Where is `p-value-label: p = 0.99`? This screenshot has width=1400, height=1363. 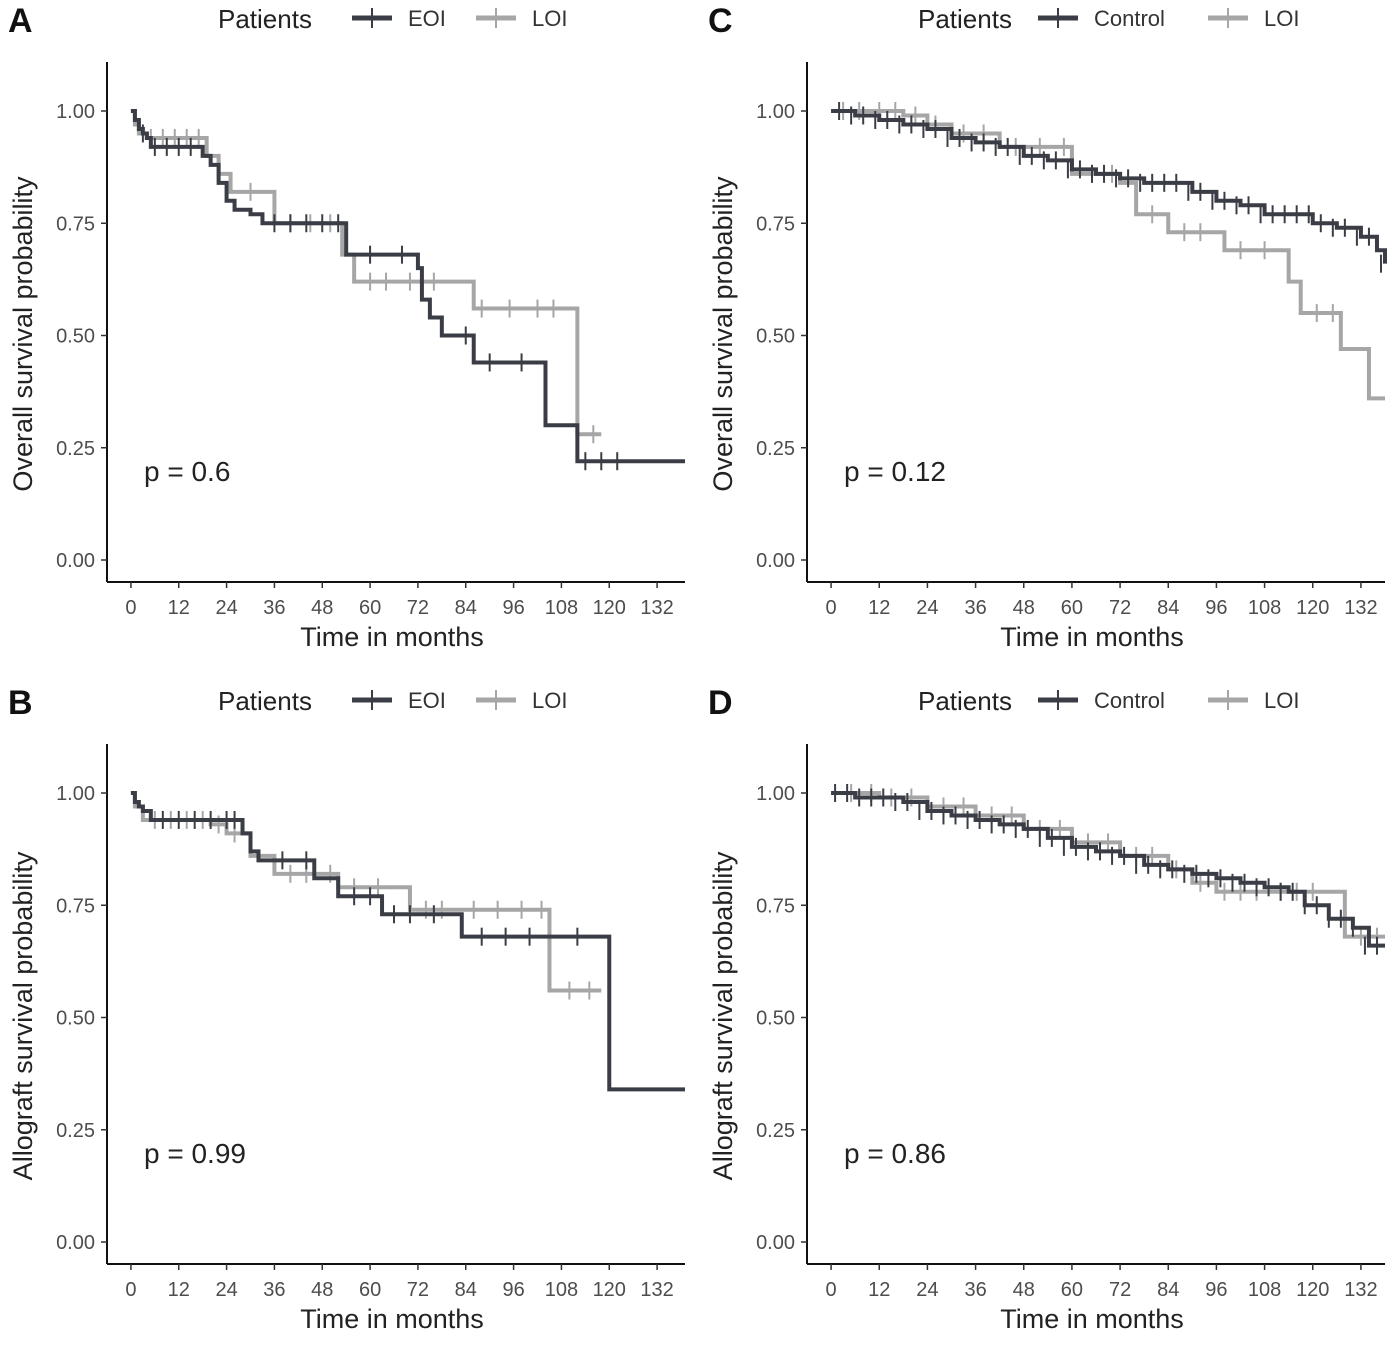 p-value-label: p = 0.99 is located at coordinates (195, 1153).